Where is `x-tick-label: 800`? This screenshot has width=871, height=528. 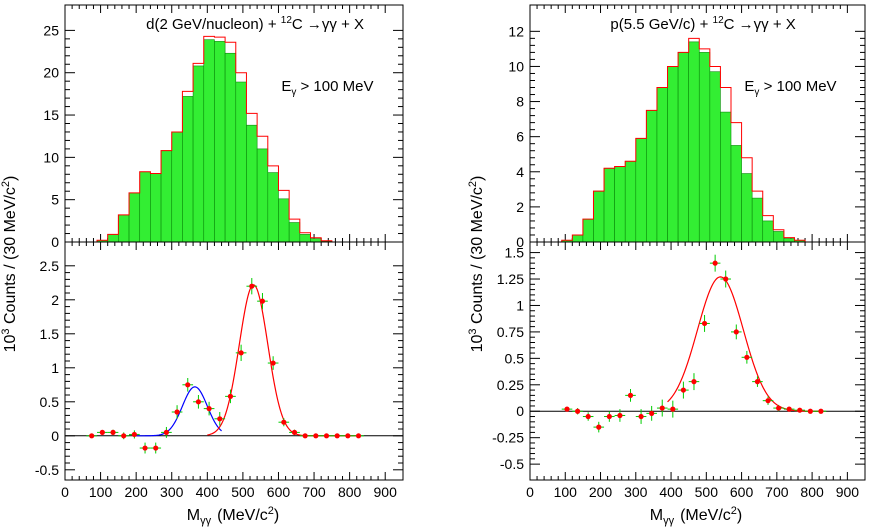
x-tick-label: 800 is located at coordinates (812, 492).